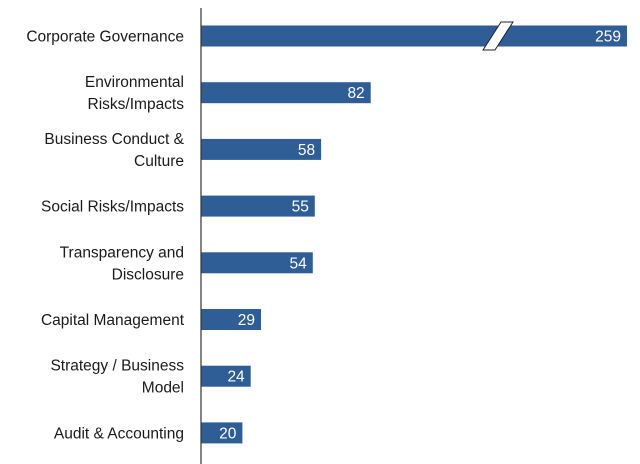 The height and width of the screenshot is (464, 640). What do you see at coordinates (355, 93) in the screenshot?
I see `bar-value-label: 82` at bounding box center [355, 93].